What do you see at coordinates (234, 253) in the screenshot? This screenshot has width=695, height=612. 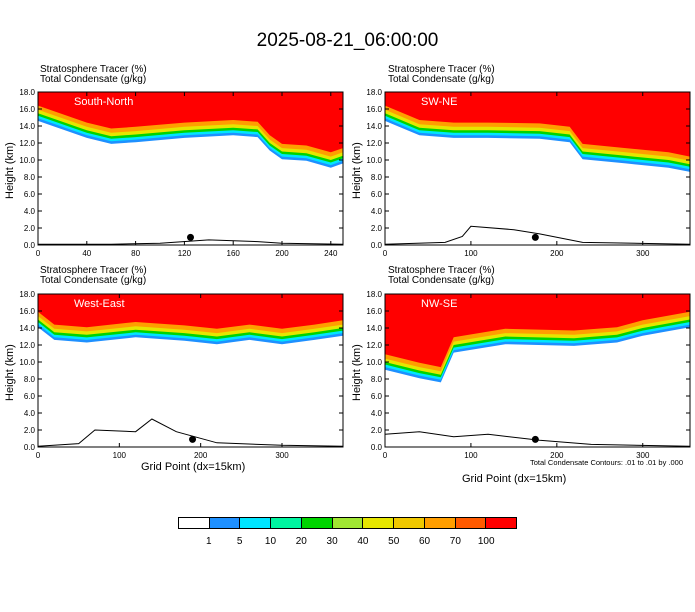 I see `x-tick-label: 160` at bounding box center [234, 253].